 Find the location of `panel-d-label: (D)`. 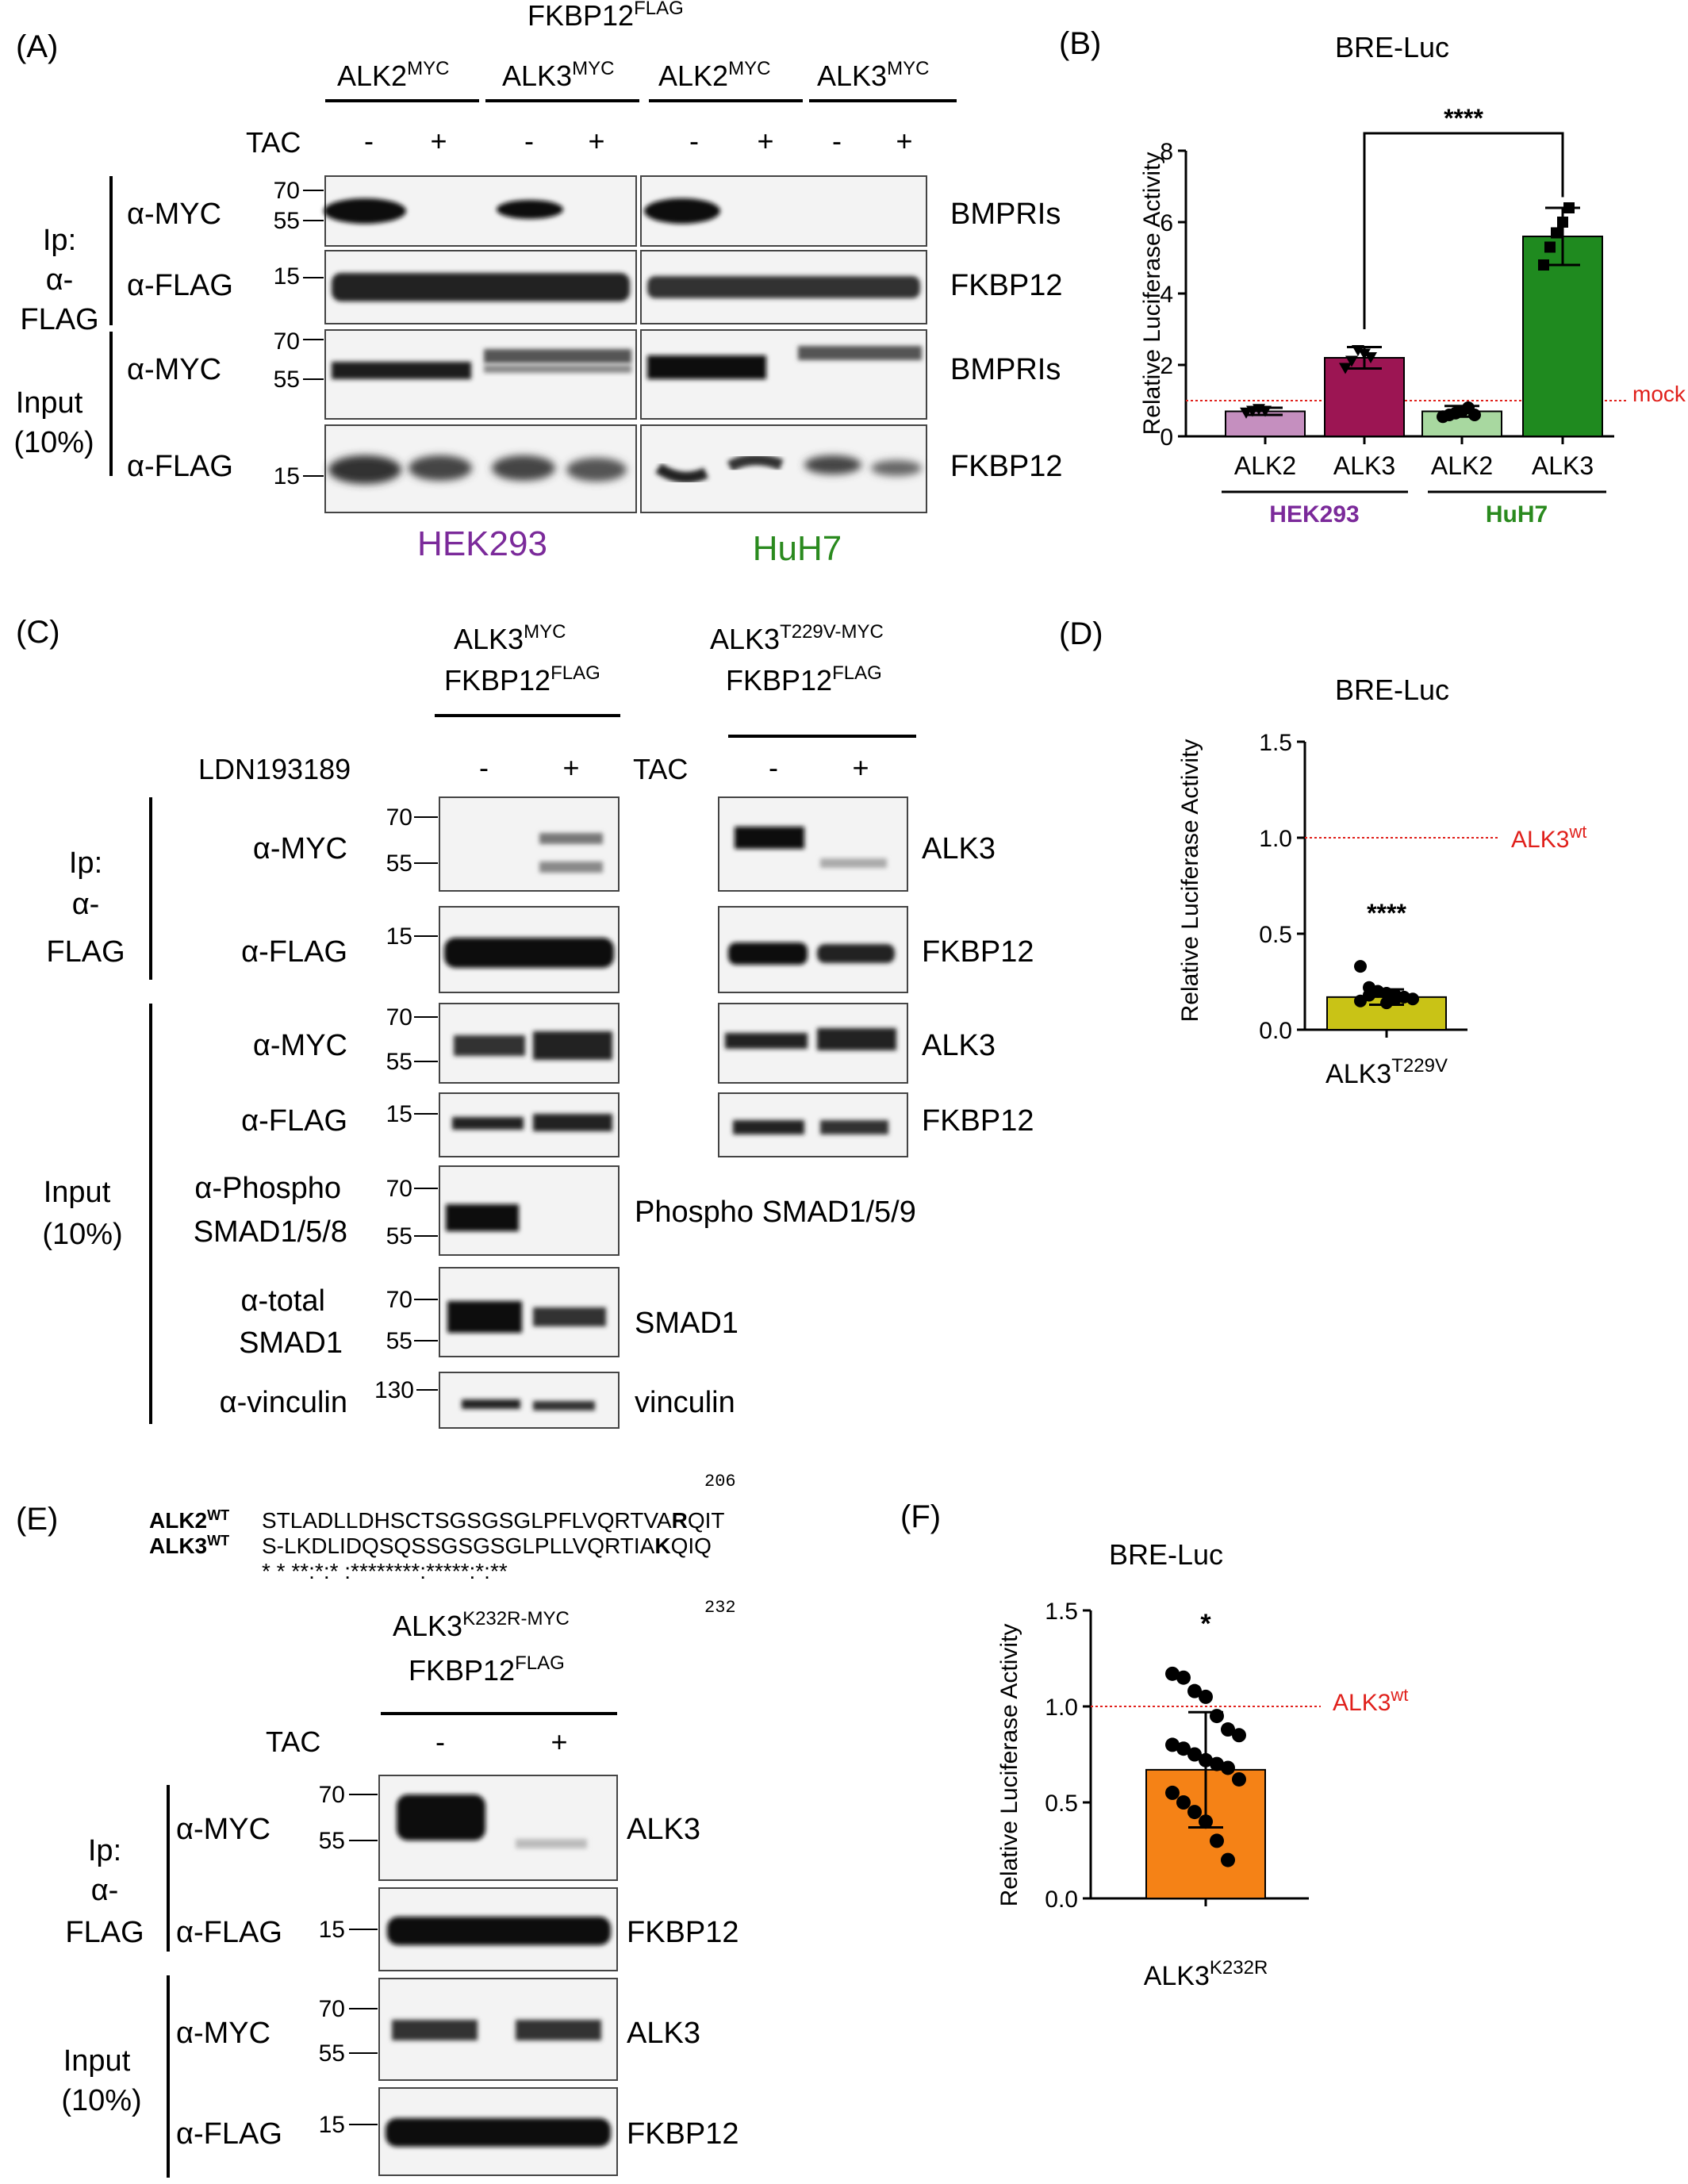

panel-d-label: (D) is located at coordinates (1081, 633).